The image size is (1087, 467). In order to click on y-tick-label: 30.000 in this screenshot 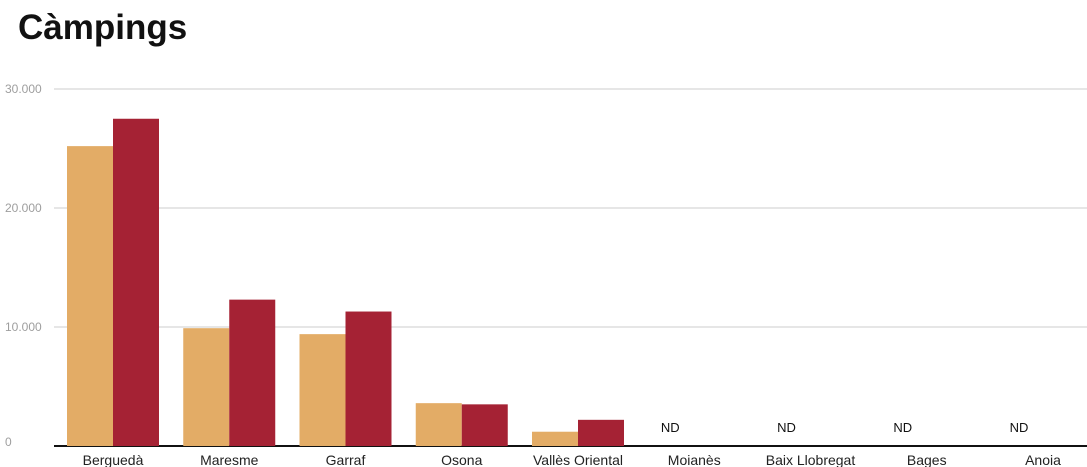, I will do `click(23, 89)`.